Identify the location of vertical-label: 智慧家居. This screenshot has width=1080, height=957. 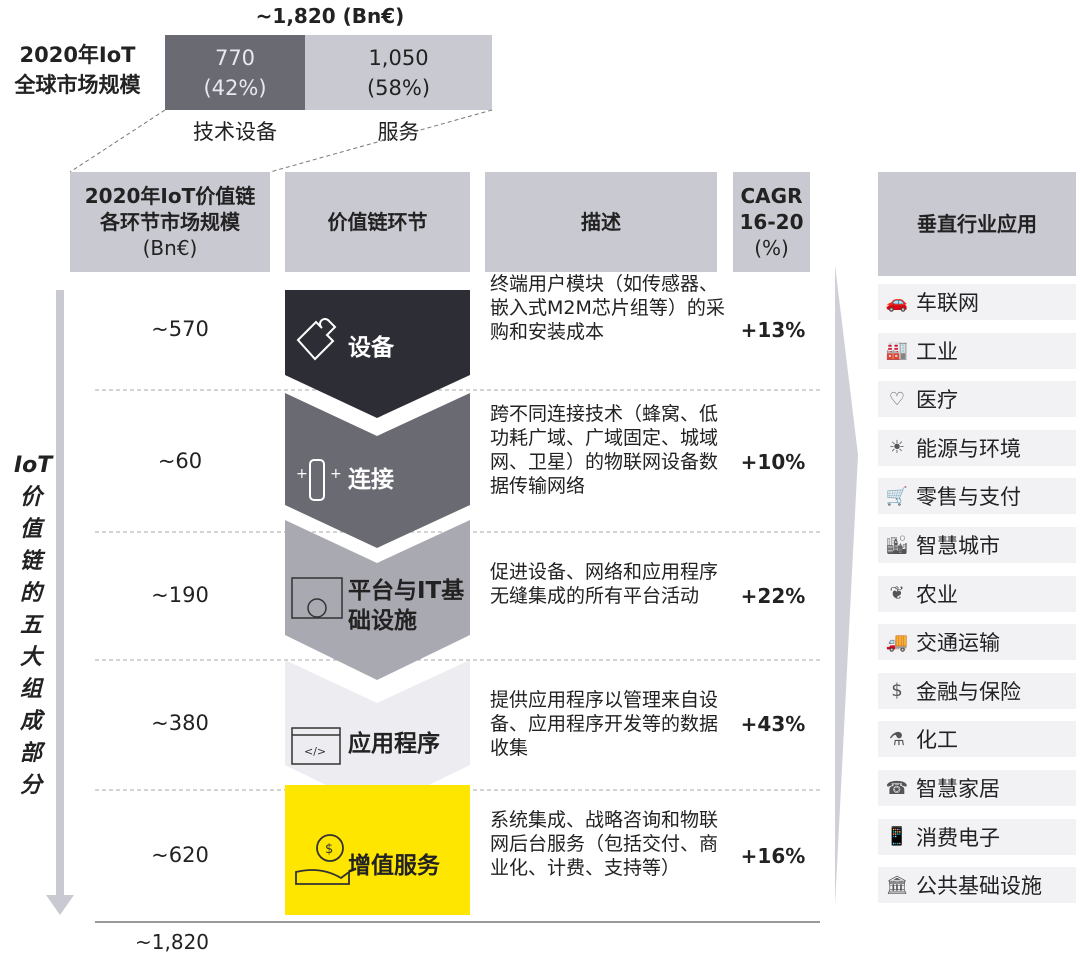
(958, 789).